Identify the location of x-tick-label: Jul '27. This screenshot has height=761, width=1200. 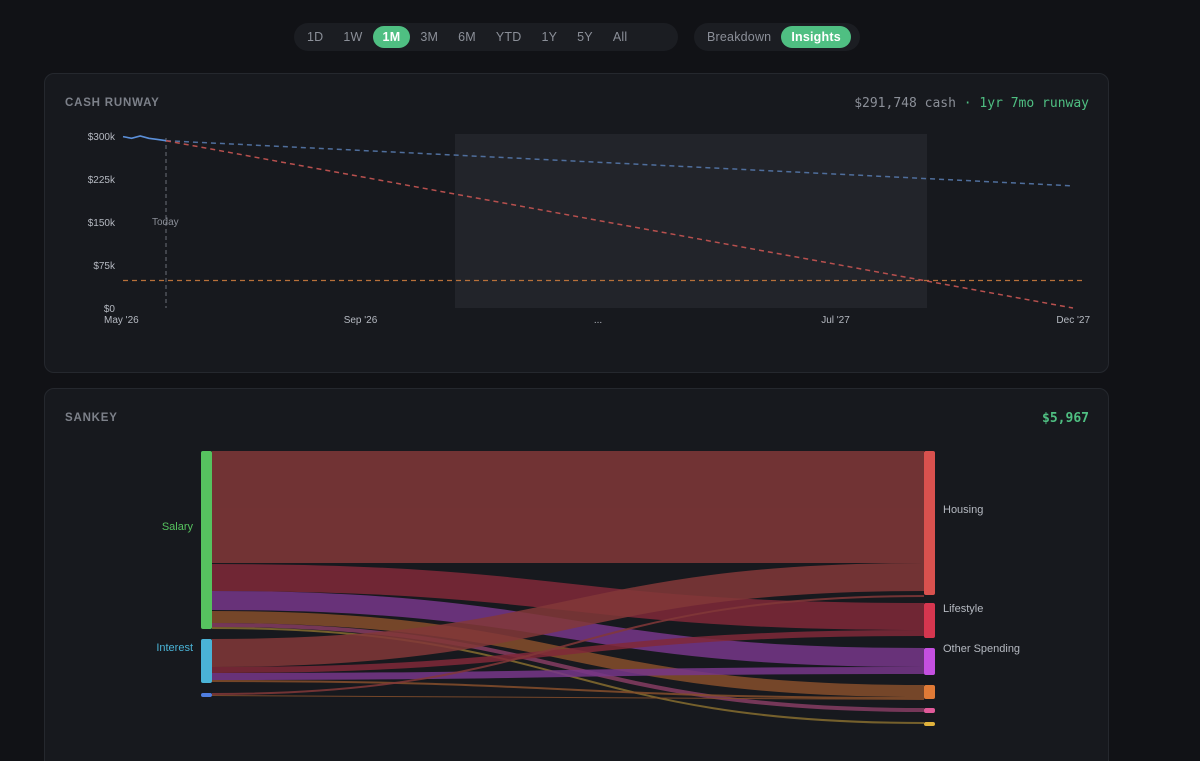
(835, 320).